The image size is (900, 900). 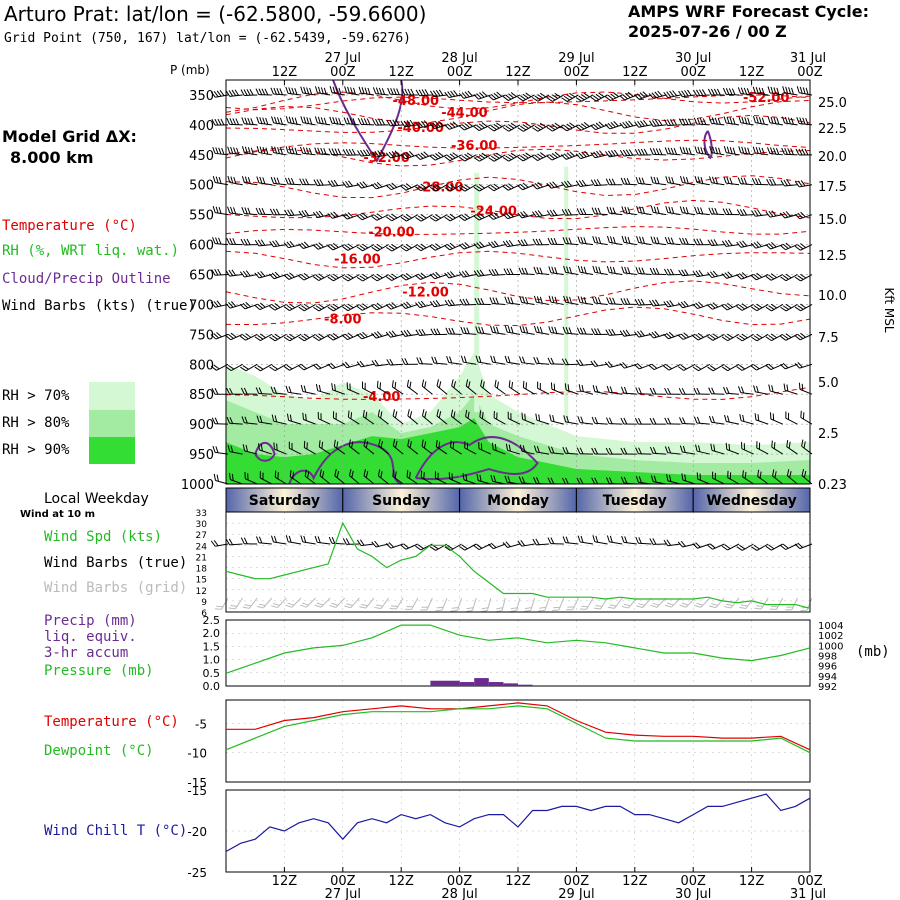 What do you see at coordinates (116, 588) in the screenshot?
I see `legend-wind-barbs-grid: Wind Barbs (grid)` at bounding box center [116, 588].